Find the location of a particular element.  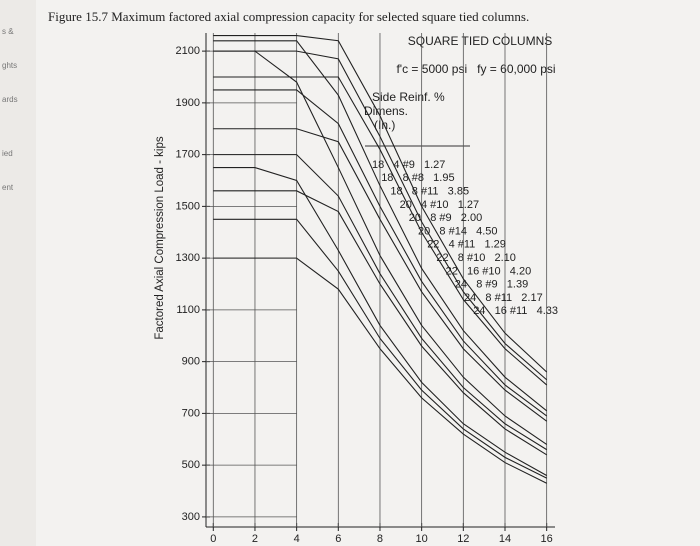

x-tick-label: 16 is located at coordinates (547, 539).